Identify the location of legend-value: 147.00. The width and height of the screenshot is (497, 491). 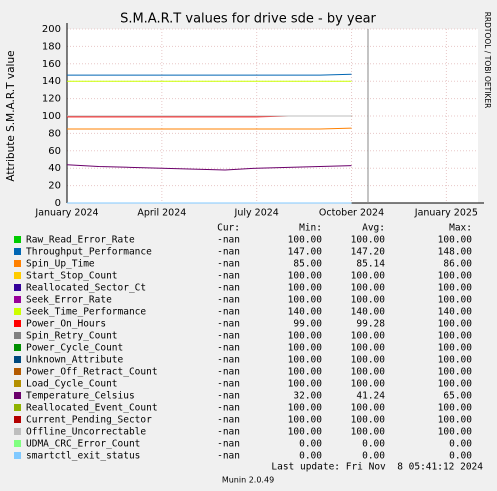
(305, 252).